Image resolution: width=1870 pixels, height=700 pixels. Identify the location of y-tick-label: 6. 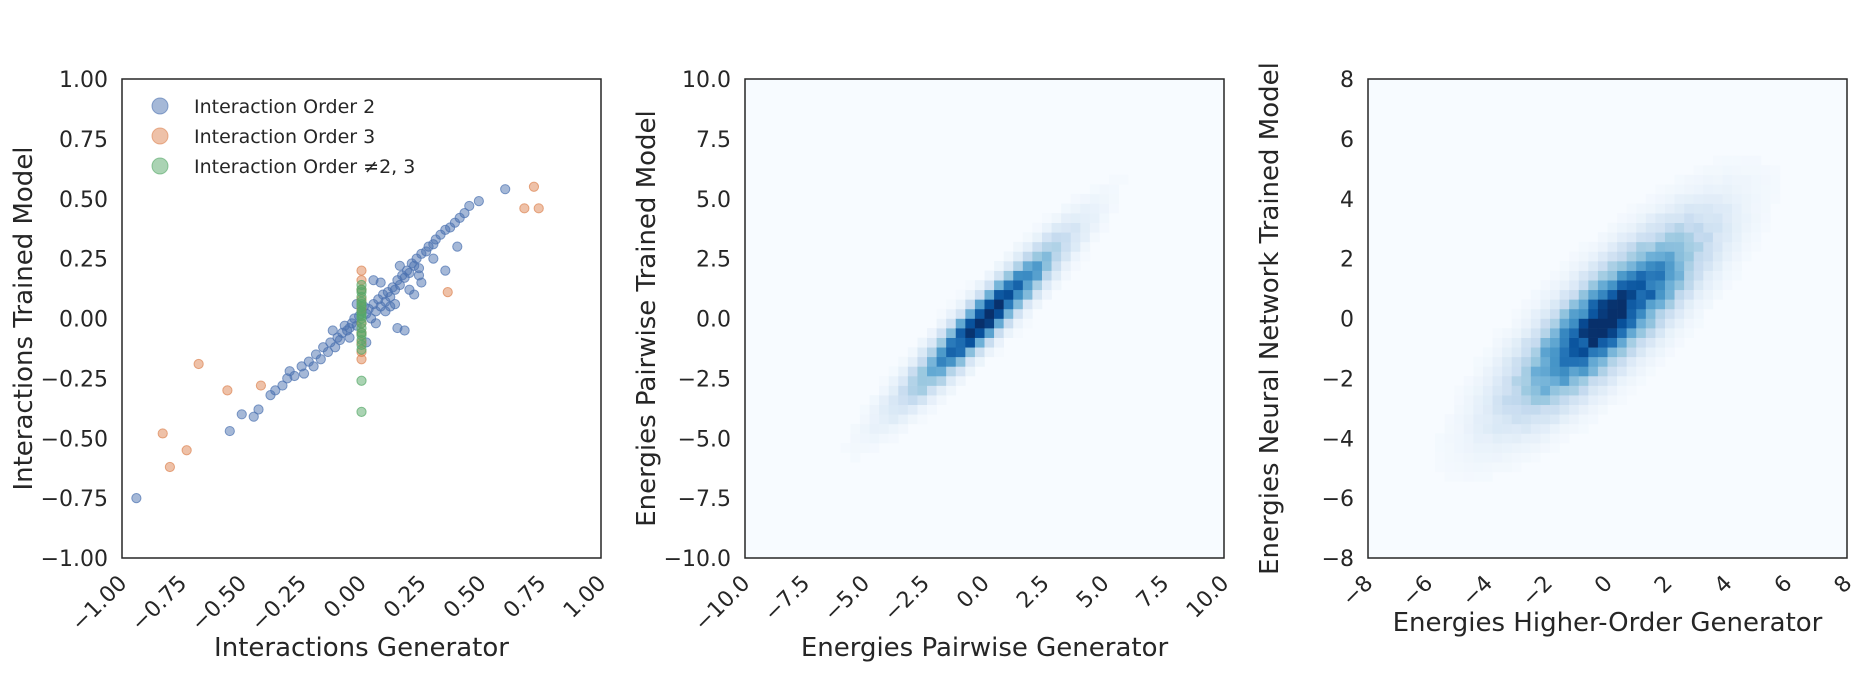
(1347, 140).